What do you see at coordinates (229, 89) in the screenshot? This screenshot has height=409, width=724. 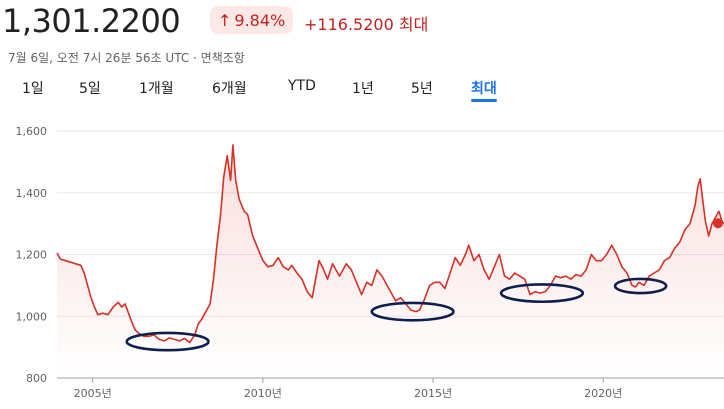 I see `tab-6m: 6개월` at bounding box center [229, 89].